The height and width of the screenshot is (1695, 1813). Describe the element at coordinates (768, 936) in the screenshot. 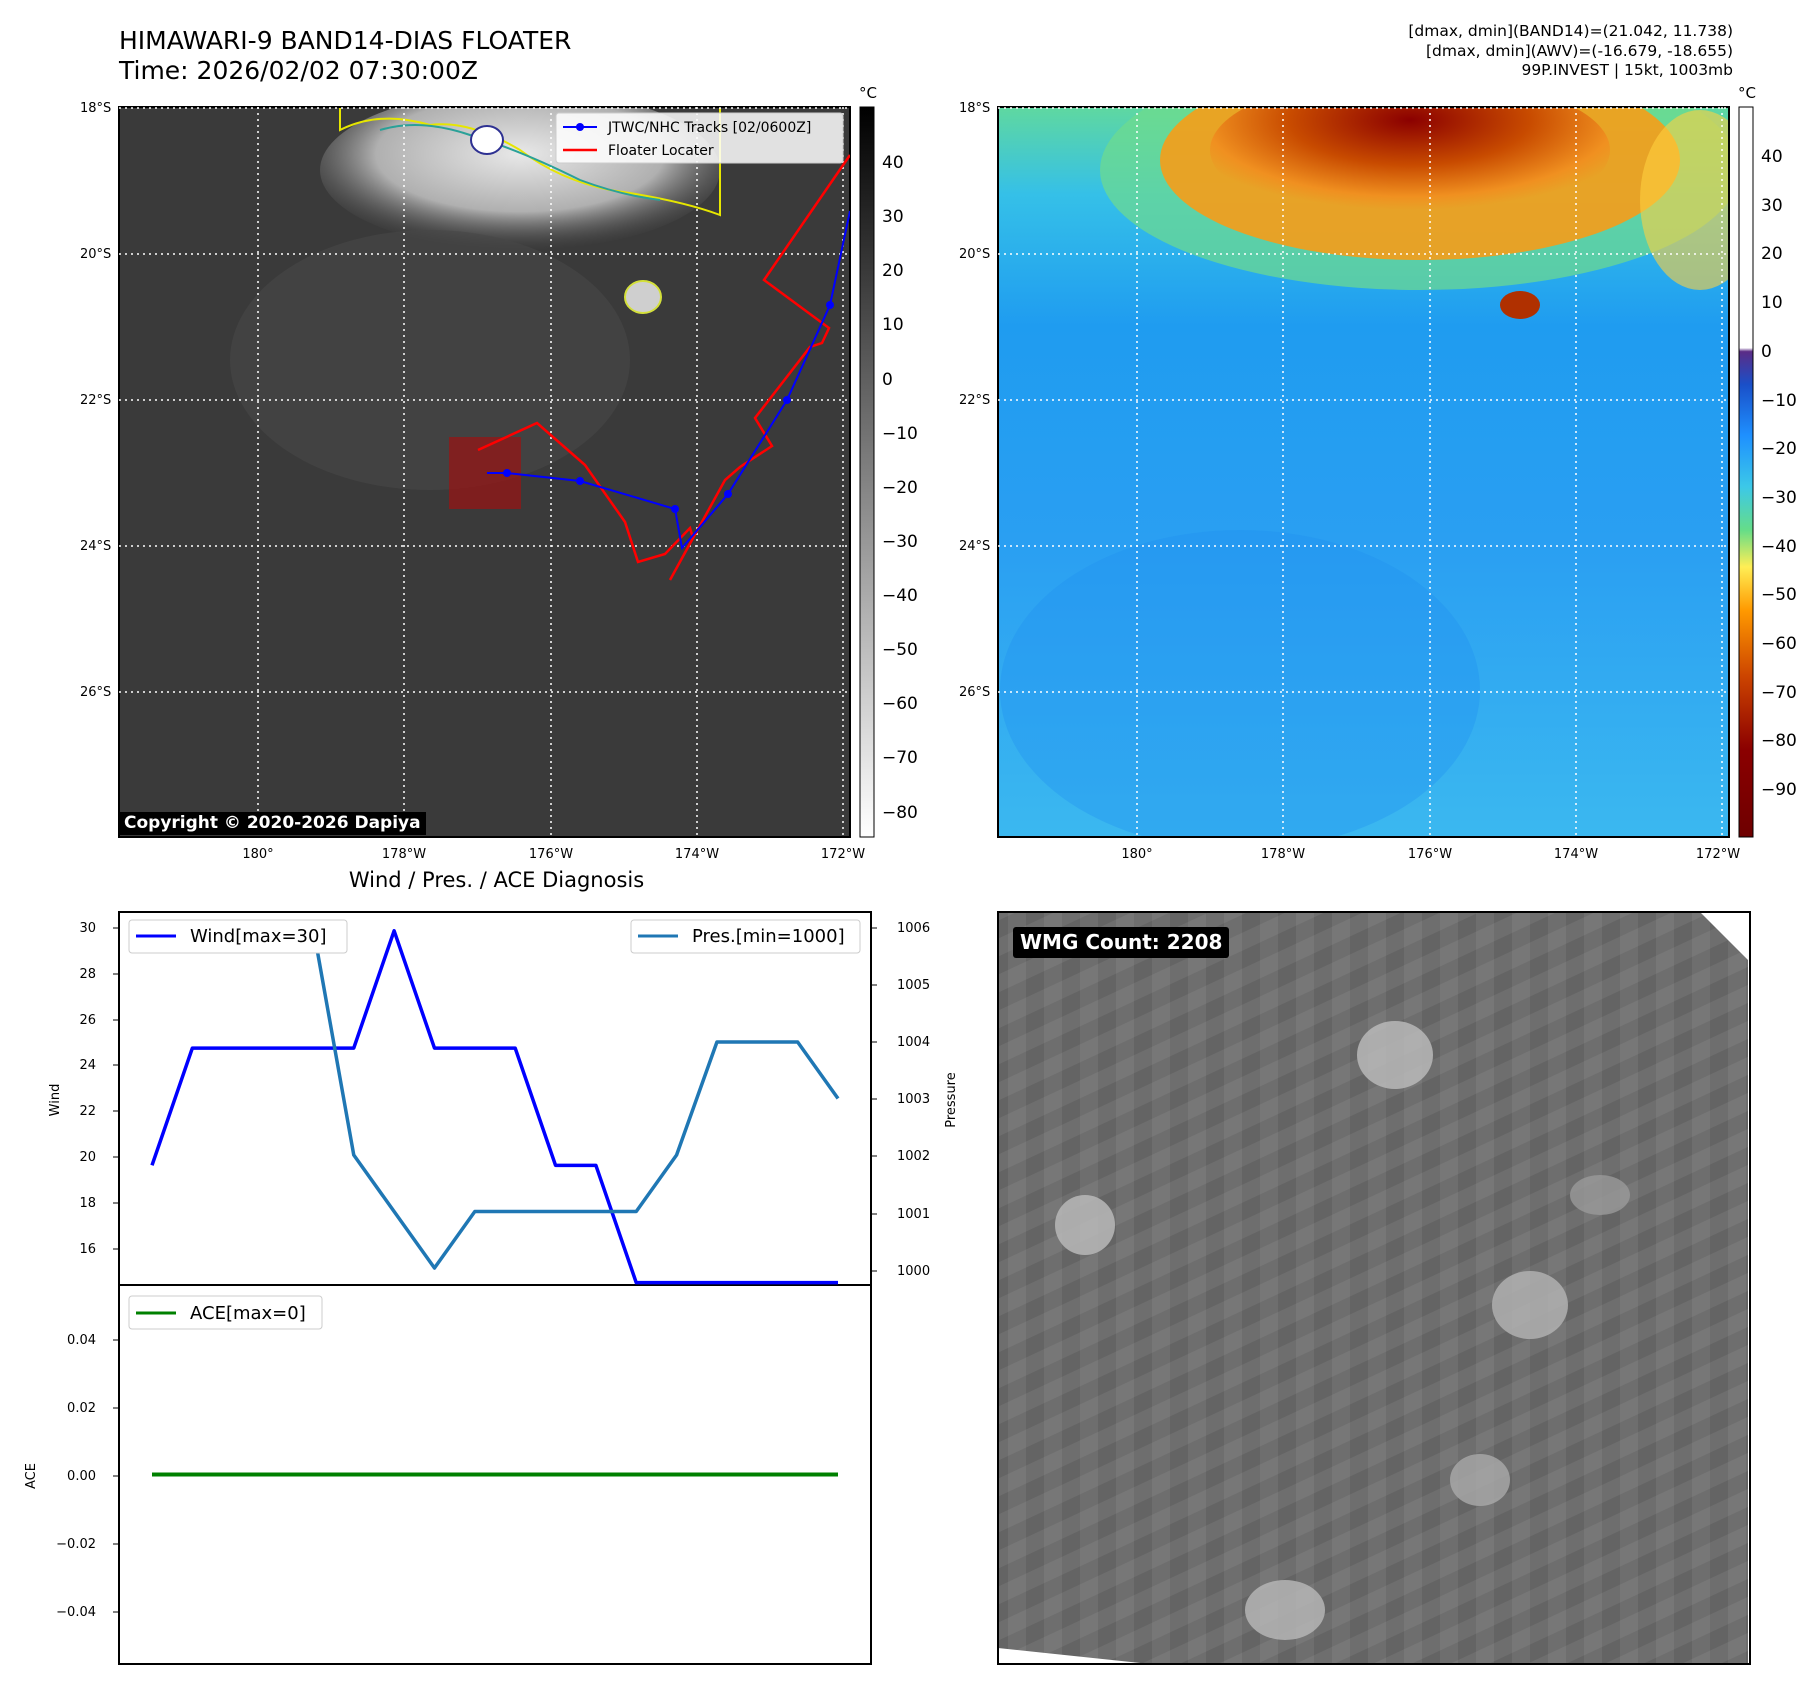

I see `pres-legend-label: Pres.[min=1000]` at that location.